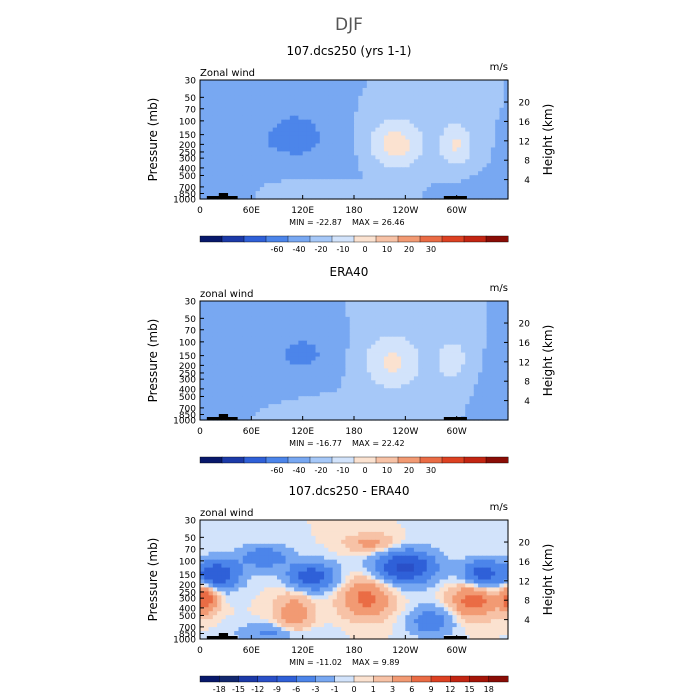 This screenshot has height=700, width=700. I want to click on y-tick-label: 500, so click(187, 398).